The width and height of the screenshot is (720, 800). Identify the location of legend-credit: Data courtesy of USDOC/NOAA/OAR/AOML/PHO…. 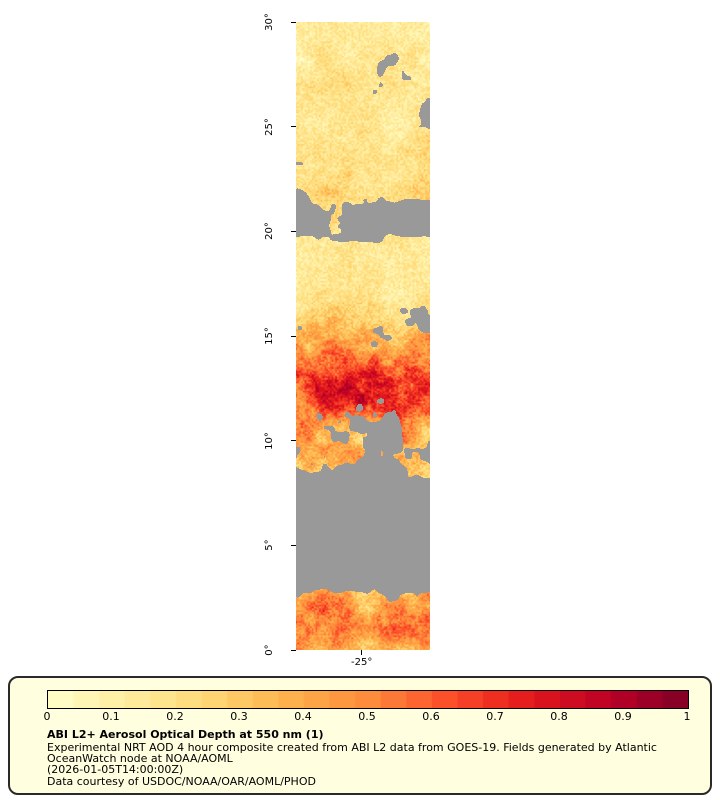
(181, 781).